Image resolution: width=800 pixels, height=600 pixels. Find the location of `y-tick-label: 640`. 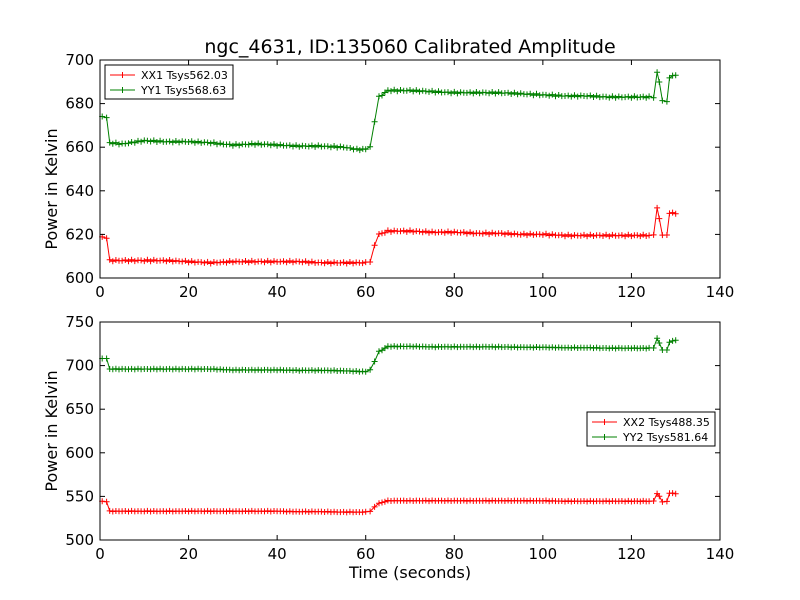

y-tick-label: 640 is located at coordinates (79, 191).